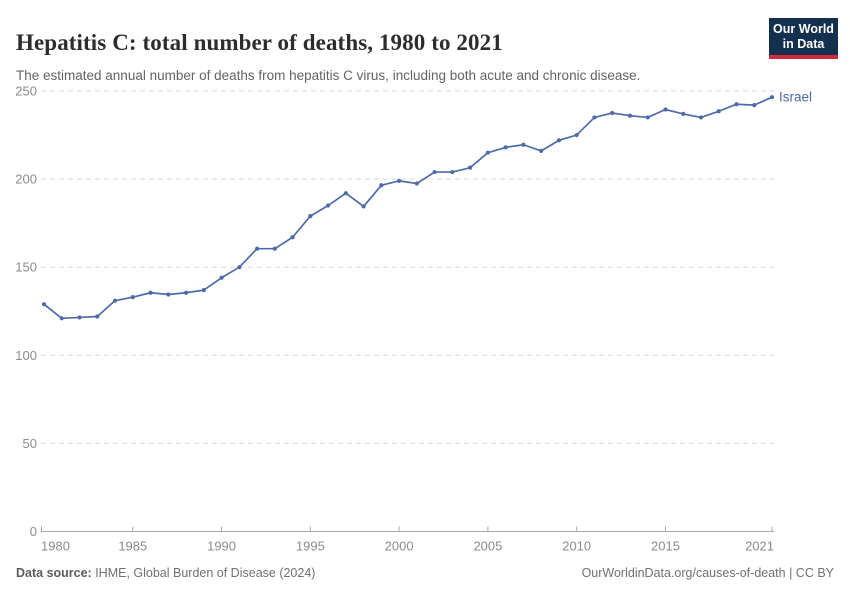 The height and width of the screenshot is (600, 850). What do you see at coordinates (795, 97) in the screenshot?
I see `series-label: Israel` at bounding box center [795, 97].